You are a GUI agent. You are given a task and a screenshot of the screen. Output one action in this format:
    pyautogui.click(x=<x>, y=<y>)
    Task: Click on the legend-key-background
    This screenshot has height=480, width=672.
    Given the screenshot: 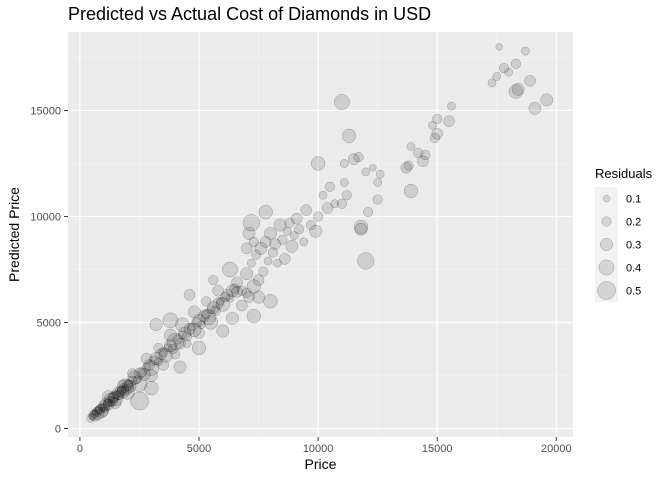 What is the action you would take?
    pyautogui.click(x=606, y=244)
    